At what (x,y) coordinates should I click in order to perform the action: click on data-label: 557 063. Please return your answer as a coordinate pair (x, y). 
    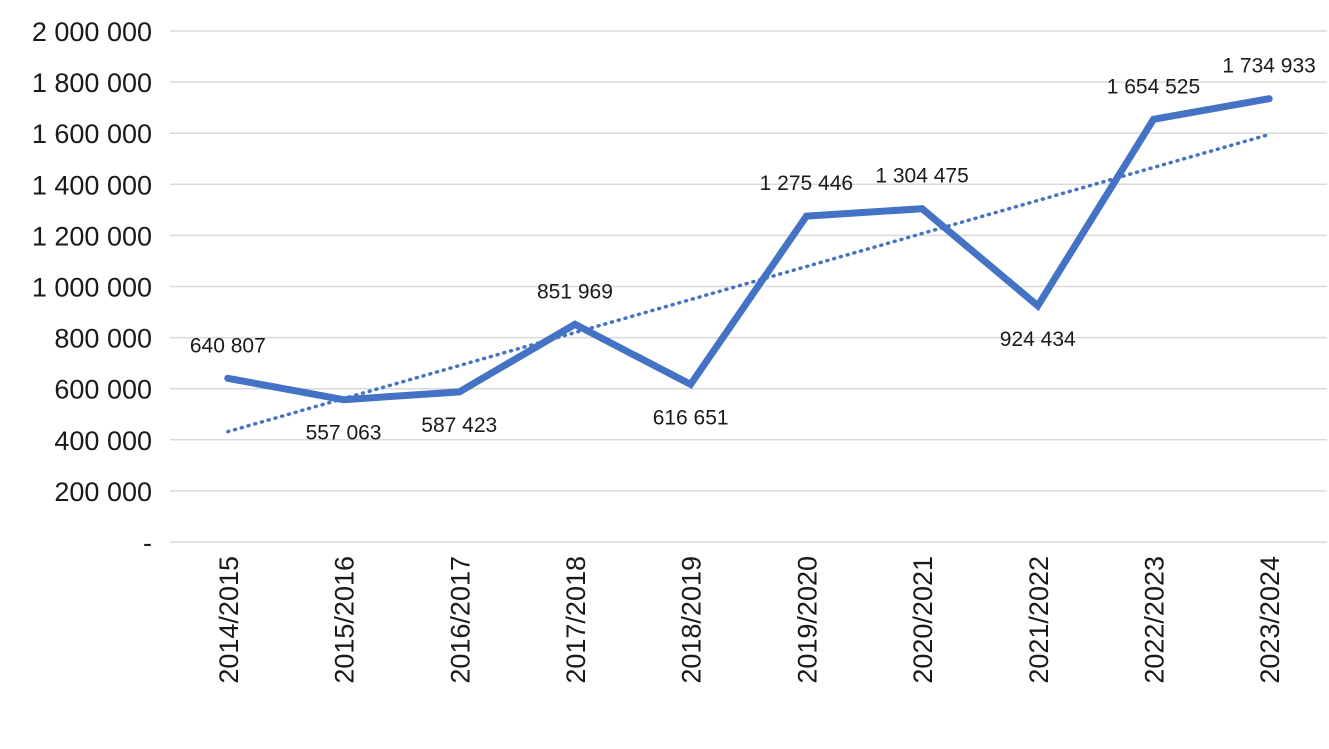
    Looking at the image, I should click on (344, 433).